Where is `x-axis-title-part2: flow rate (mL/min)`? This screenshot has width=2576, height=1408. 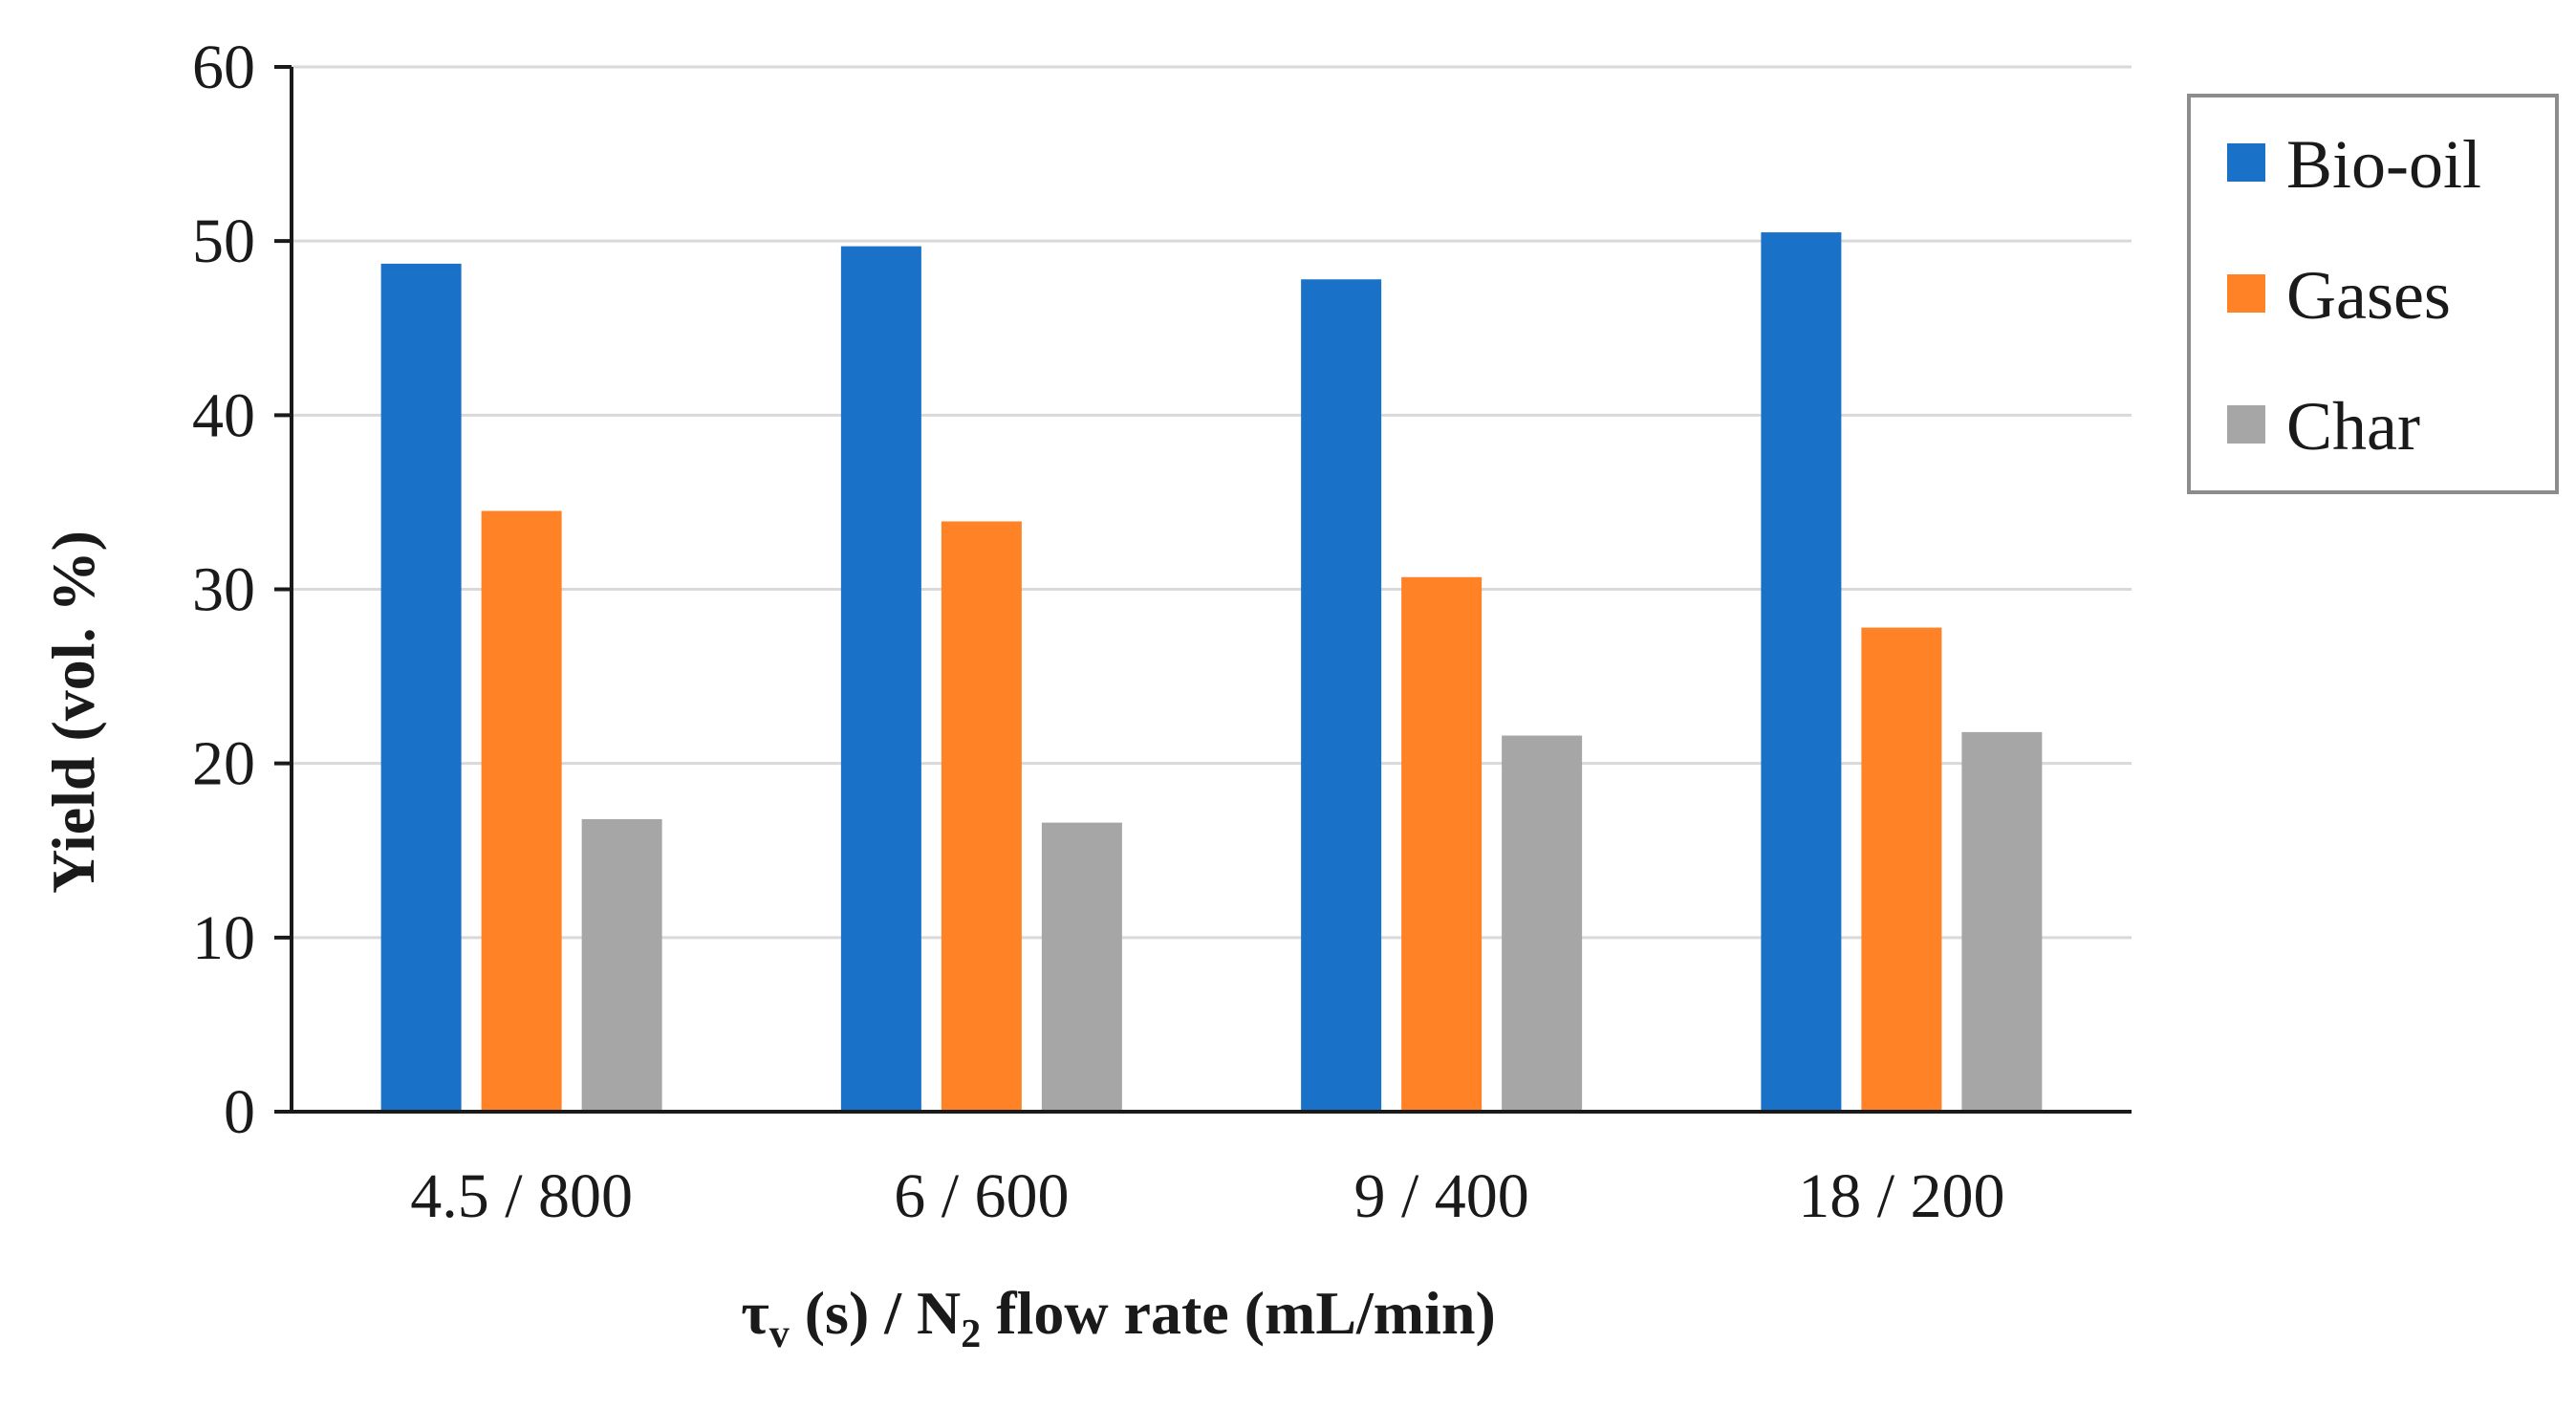
x-axis-title-part2: flow rate (mL/min) is located at coordinates (1238, 1313).